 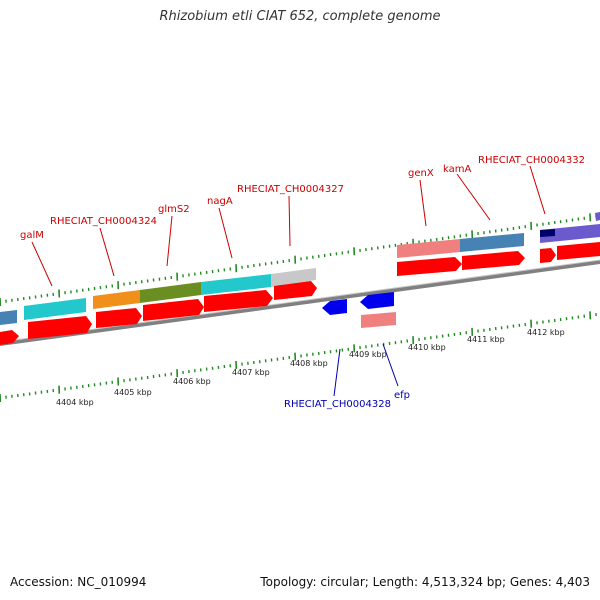 What do you see at coordinates (32, 235) in the screenshot?
I see `gene-label-galM: galM` at bounding box center [32, 235].